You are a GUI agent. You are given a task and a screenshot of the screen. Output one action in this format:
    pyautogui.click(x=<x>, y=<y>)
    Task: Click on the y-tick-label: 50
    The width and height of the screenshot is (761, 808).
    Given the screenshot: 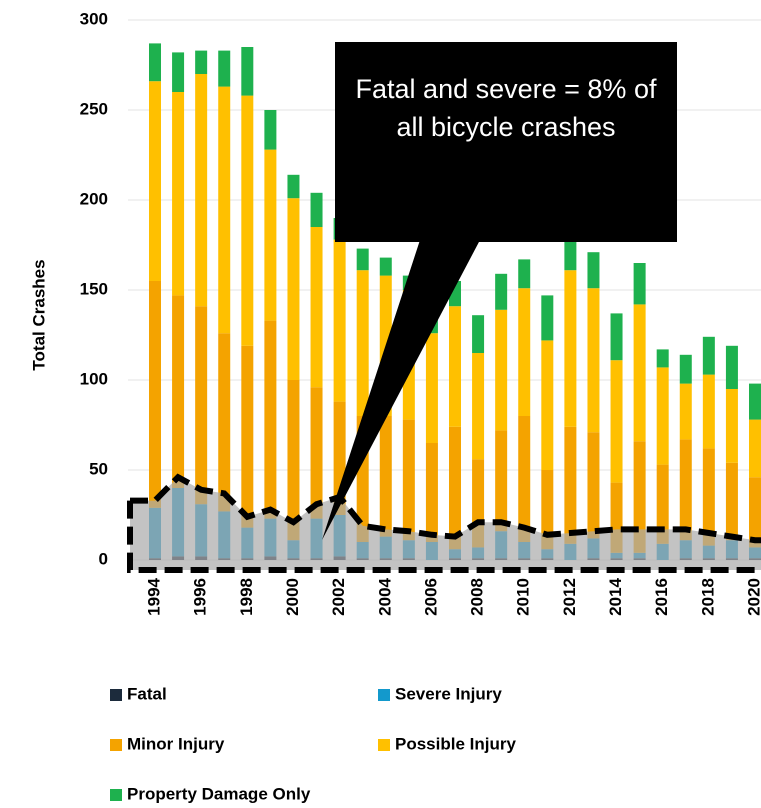 What is the action you would take?
    pyautogui.click(x=98, y=468)
    